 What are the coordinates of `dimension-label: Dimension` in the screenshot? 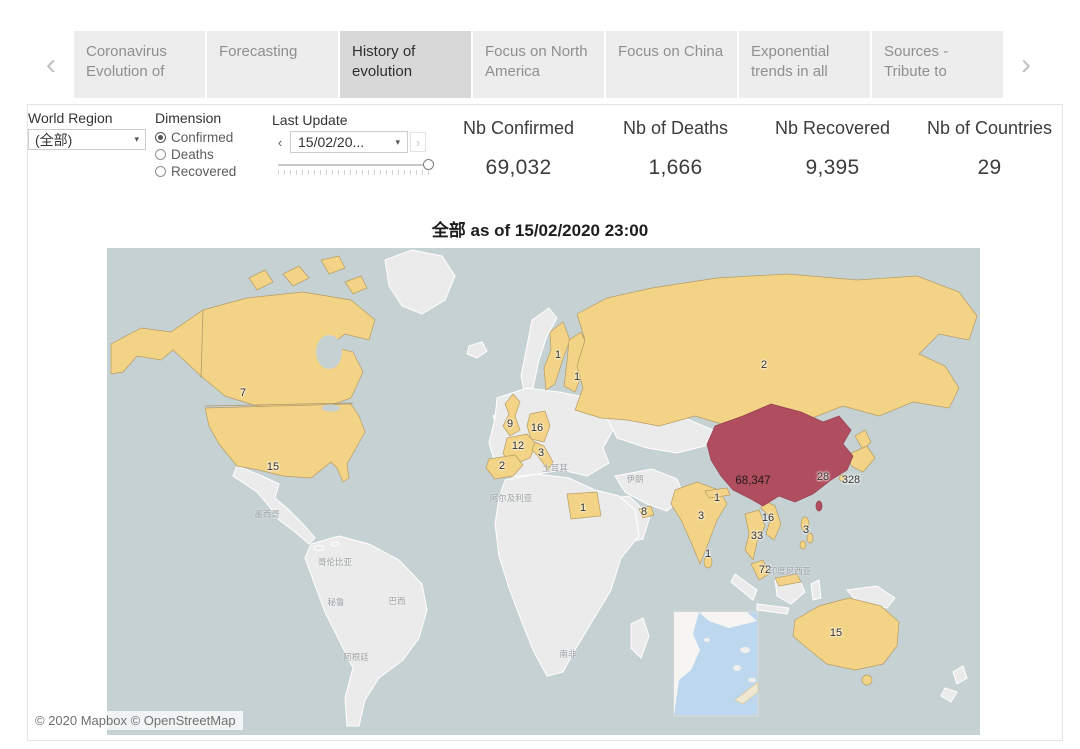 It's located at (188, 118).